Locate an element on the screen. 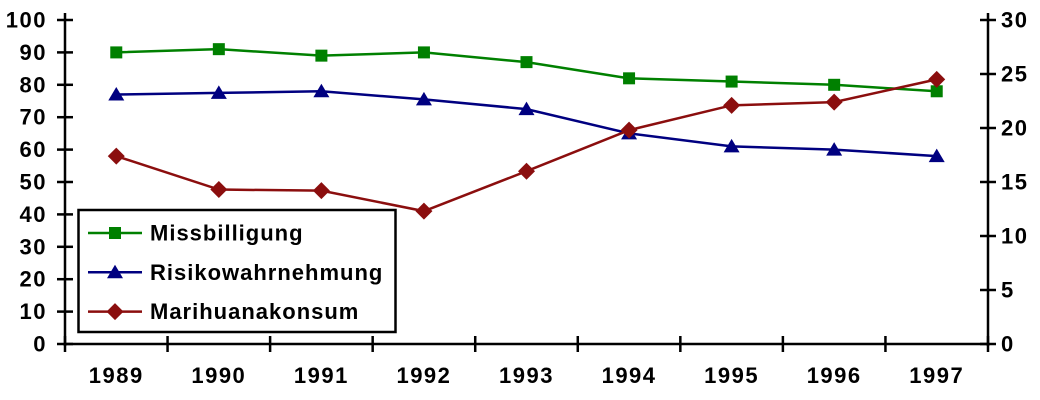 The height and width of the screenshot is (400, 1040). legend-marker-square-icon is located at coordinates (115, 233).